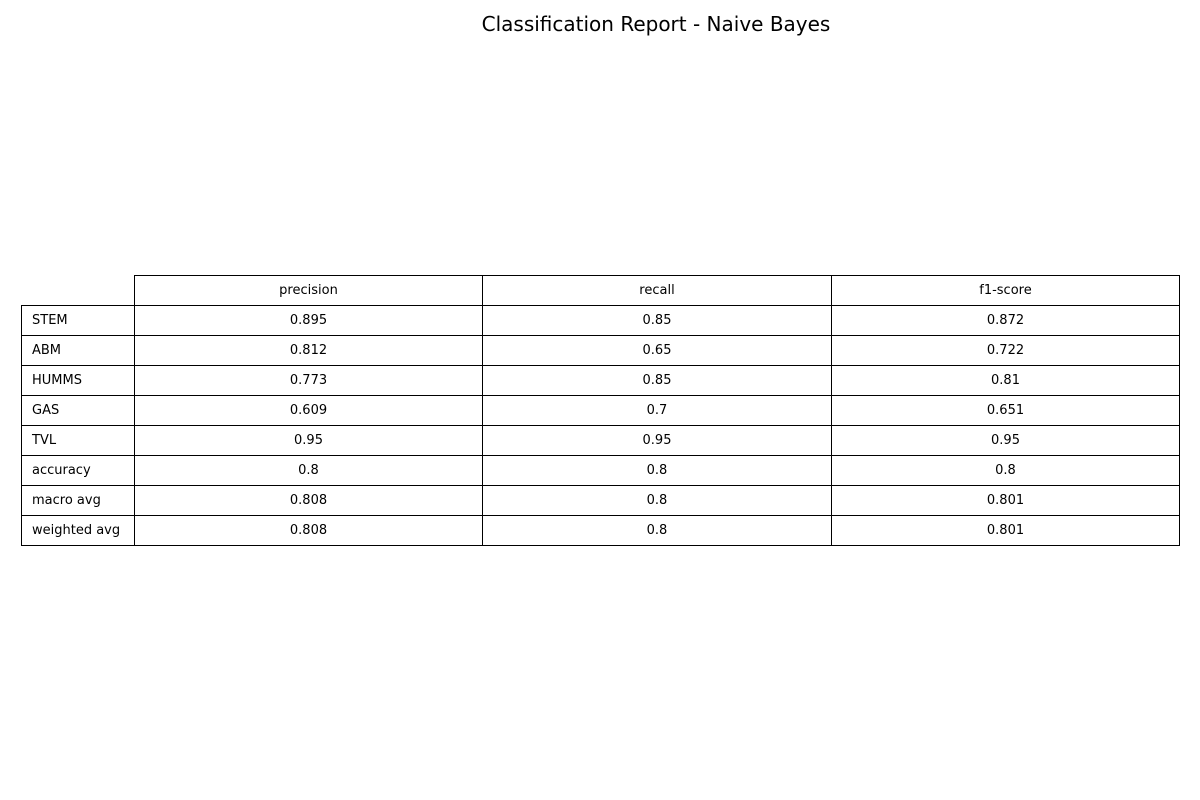  What do you see at coordinates (78, 410) in the screenshot?
I see `row-header: GAS` at bounding box center [78, 410].